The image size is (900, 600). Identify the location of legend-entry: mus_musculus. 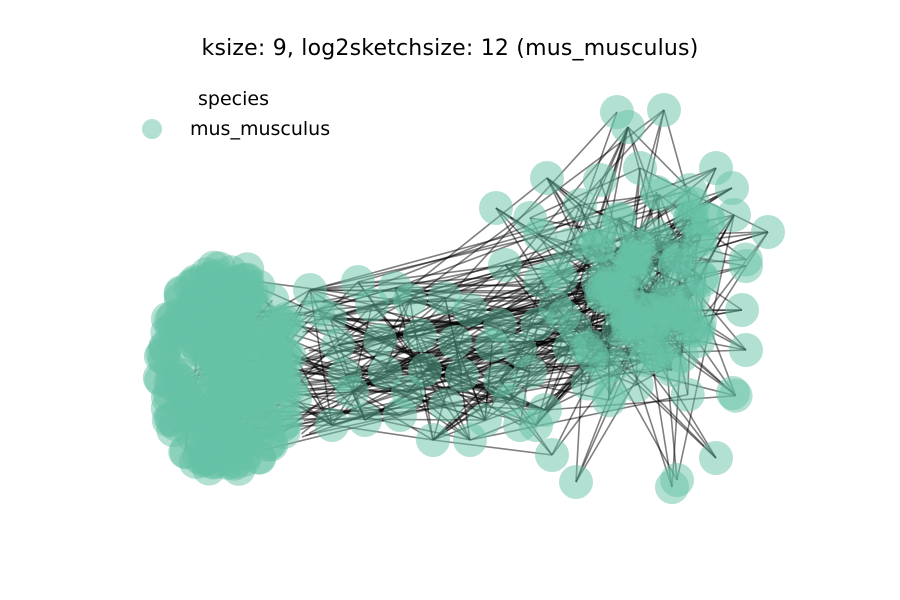
(270, 130).